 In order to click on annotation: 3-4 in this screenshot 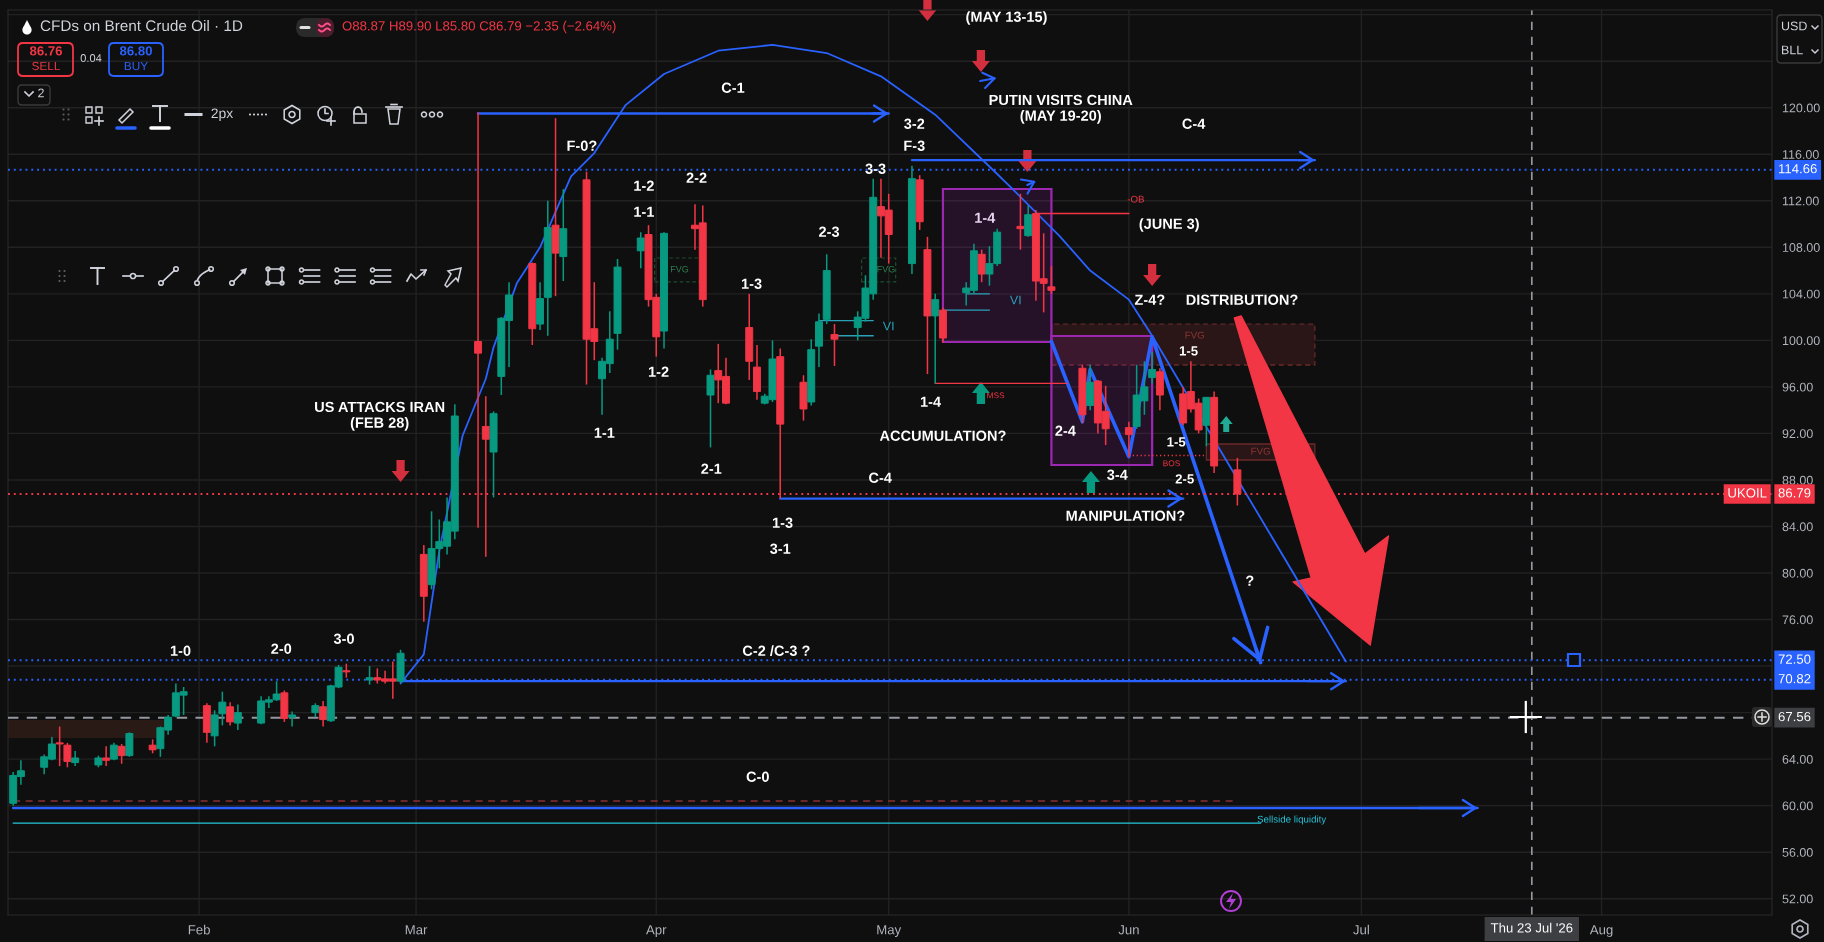, I will do `click(1117, 474)`.